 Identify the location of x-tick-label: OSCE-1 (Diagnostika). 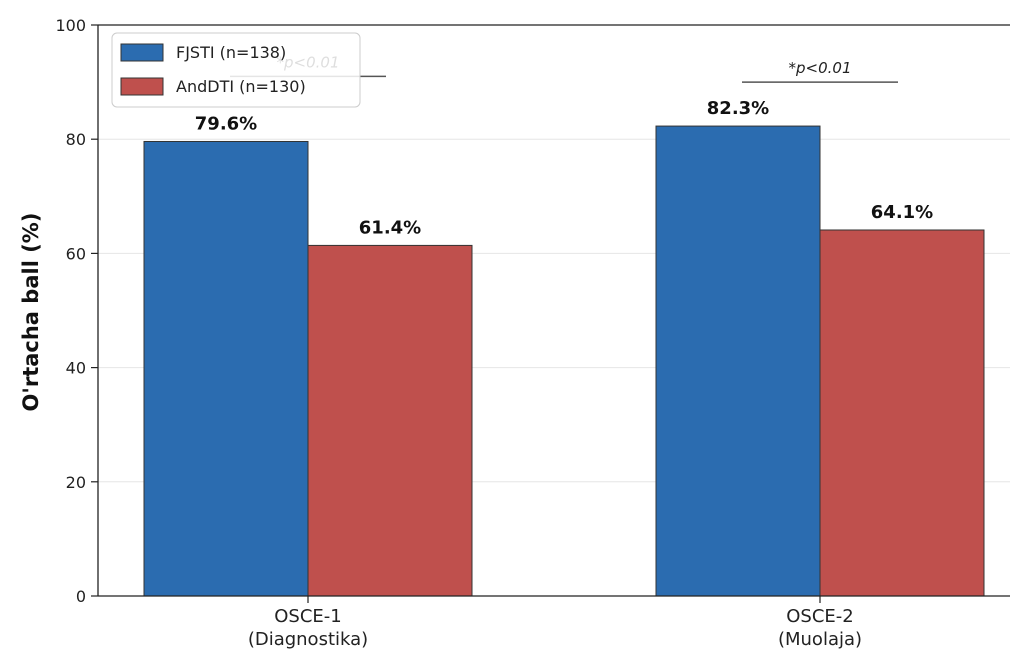
(308, 628).